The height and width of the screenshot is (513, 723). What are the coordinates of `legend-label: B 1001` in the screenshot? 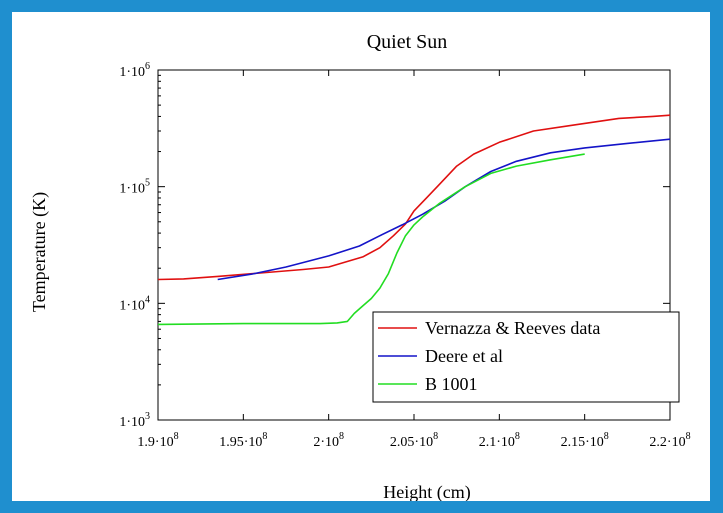 It's located at (451, 384).